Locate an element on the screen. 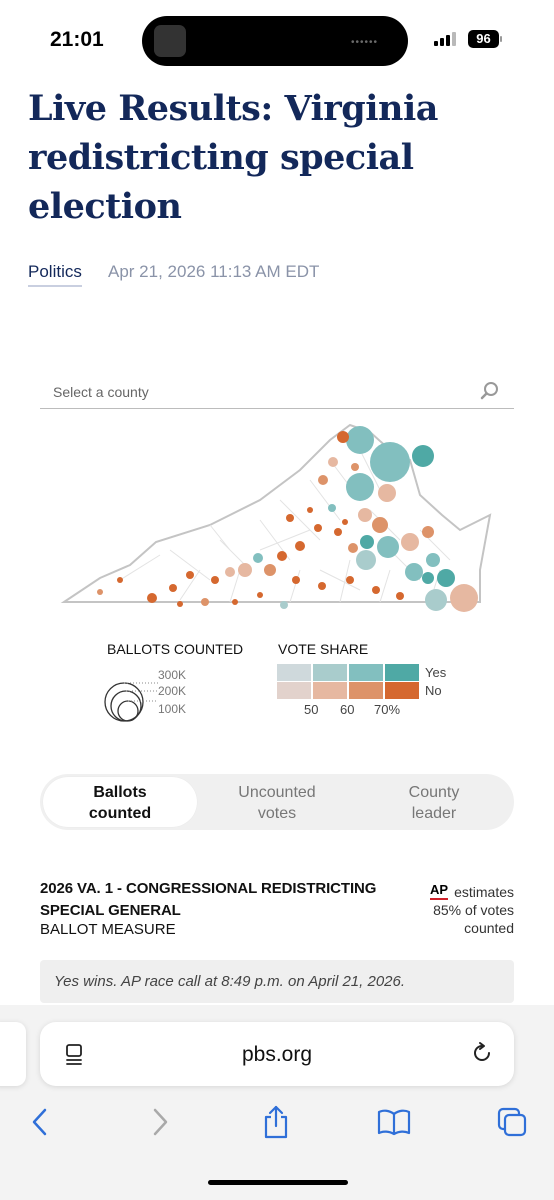  article-timestamp: Apr 21, 2026 11:13 AM EDT is located at coordinates (214, 271).